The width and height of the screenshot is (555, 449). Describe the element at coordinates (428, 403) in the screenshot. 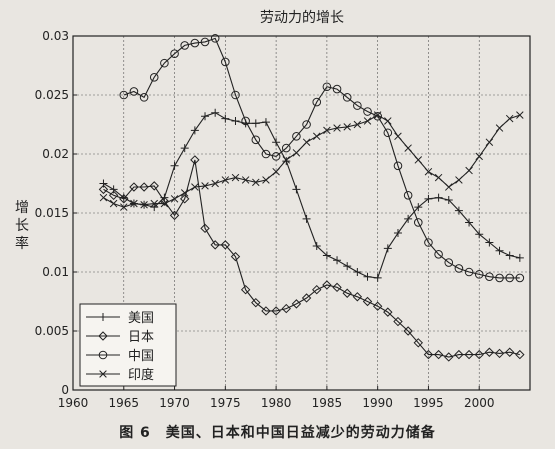

I see `x-tick-label: 1995` at that location.